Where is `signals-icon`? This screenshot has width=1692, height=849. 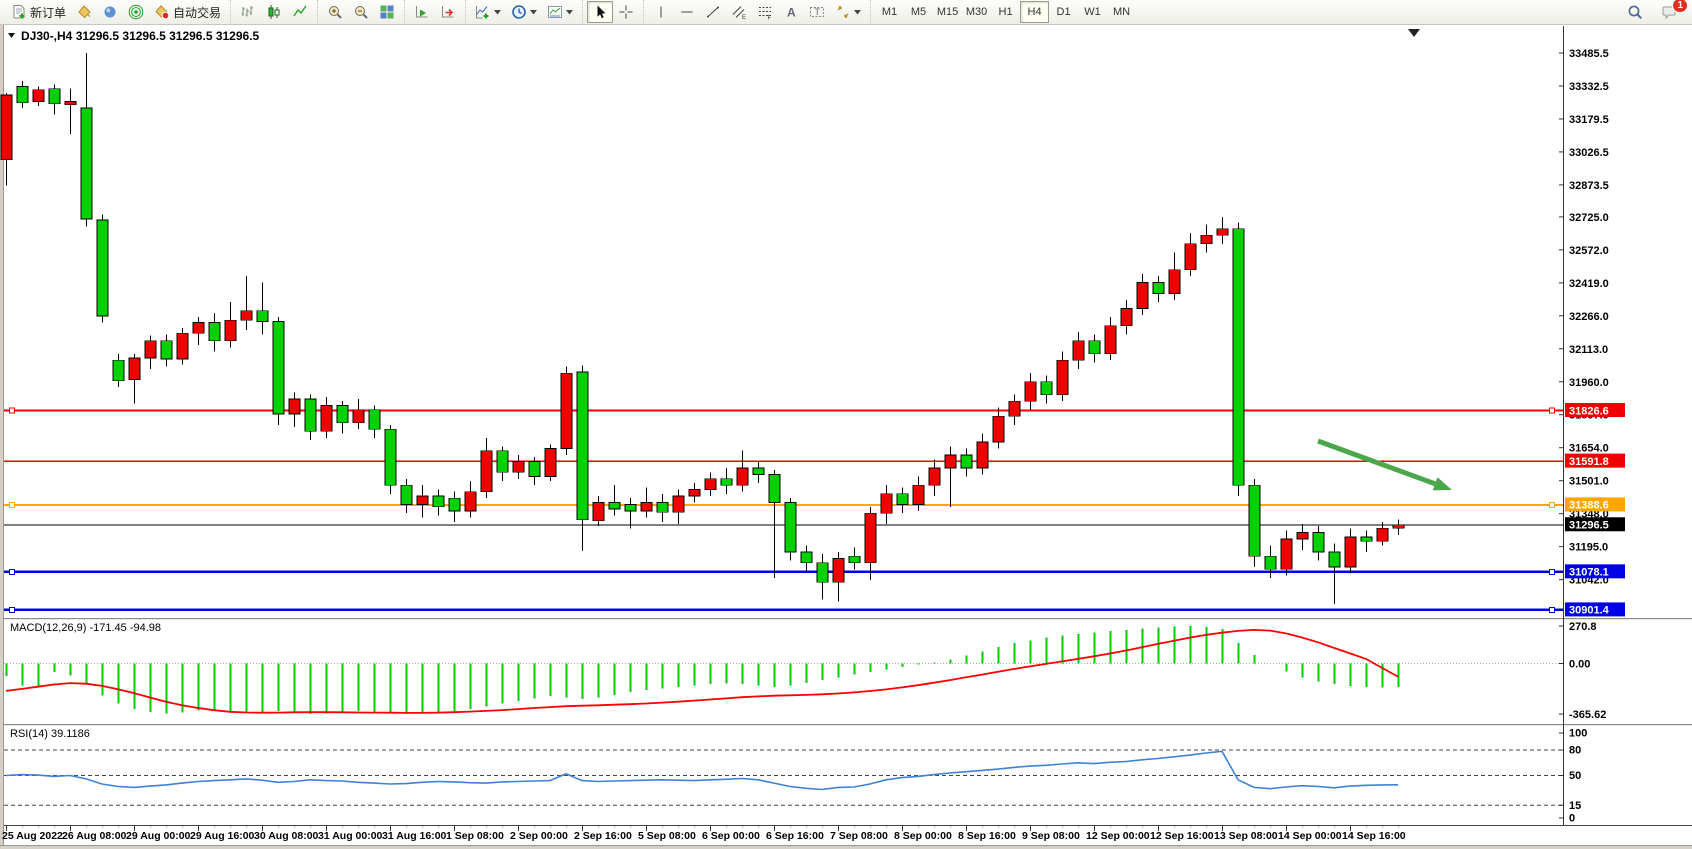 signals-icon is located at coordinates (136, 12).